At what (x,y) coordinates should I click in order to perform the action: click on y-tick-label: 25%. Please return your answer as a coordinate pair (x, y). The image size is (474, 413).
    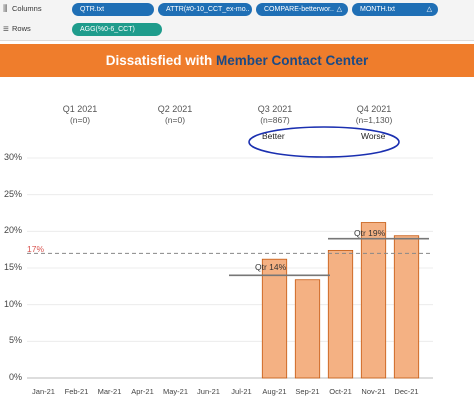
    Looking at the image, I should click on (12, 193).